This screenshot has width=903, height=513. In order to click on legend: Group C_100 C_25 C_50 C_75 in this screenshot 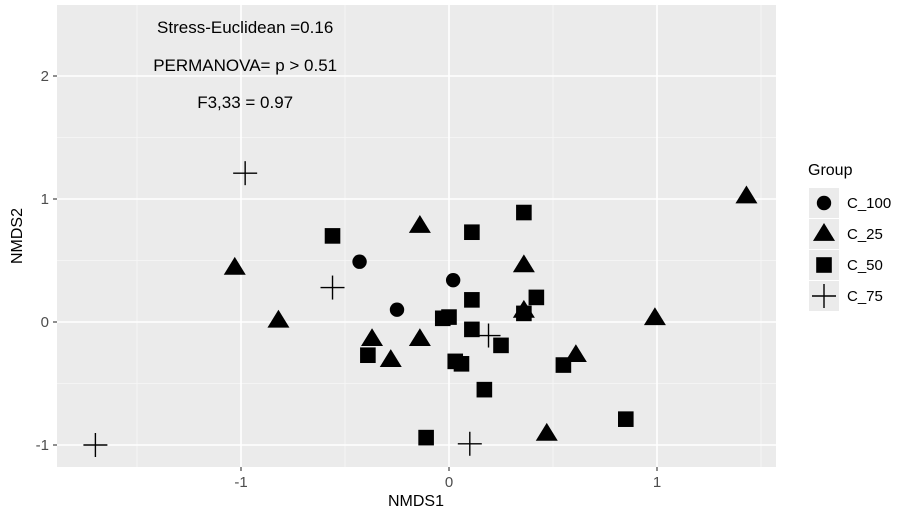, I will do `click(849, 236)`.